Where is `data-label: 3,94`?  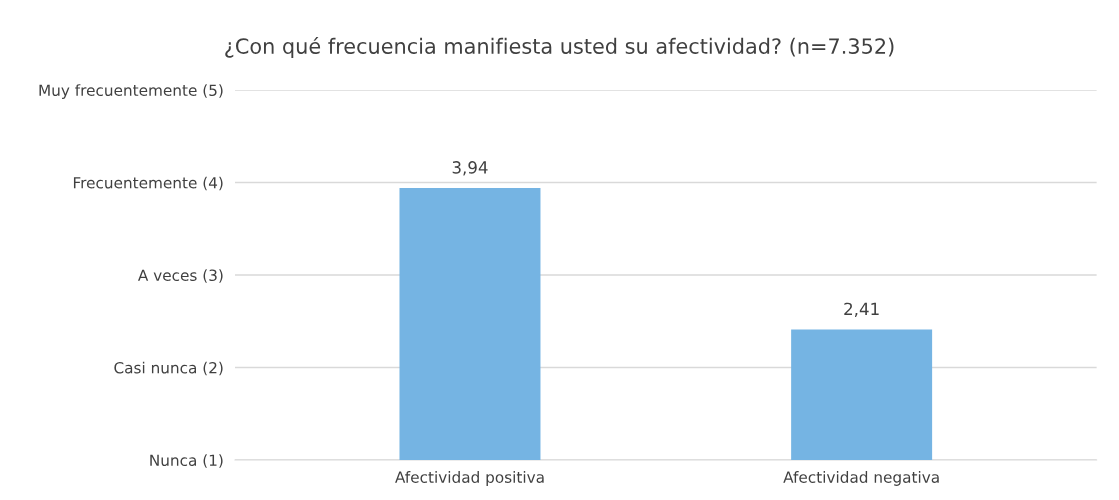 data-label: 3,94 is located at coordinates (470, 168).